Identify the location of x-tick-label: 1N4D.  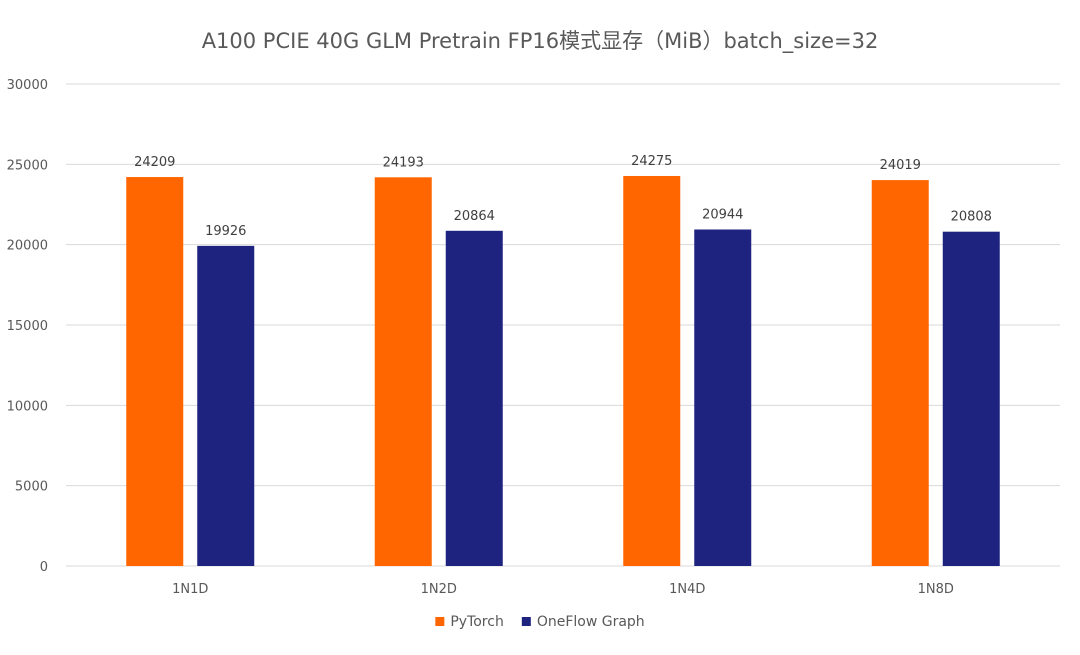
(687, 589).